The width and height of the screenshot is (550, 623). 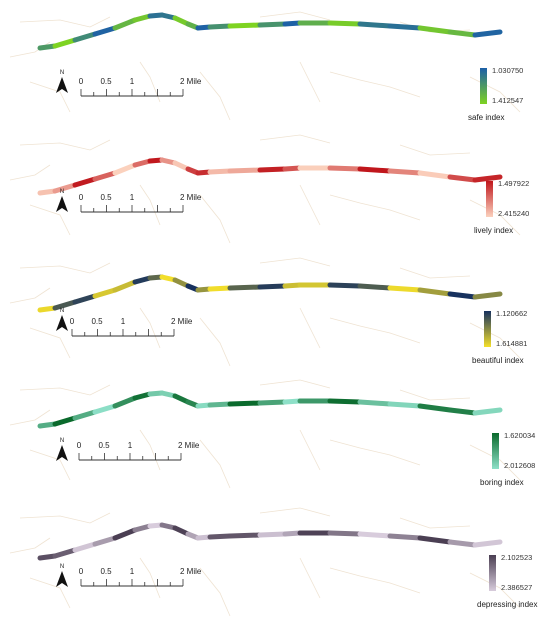 What do you see at coordinates (520, 435) in the screenshot?
I see `legend-max-value: 1.620034` at bounding box center [520, 435].